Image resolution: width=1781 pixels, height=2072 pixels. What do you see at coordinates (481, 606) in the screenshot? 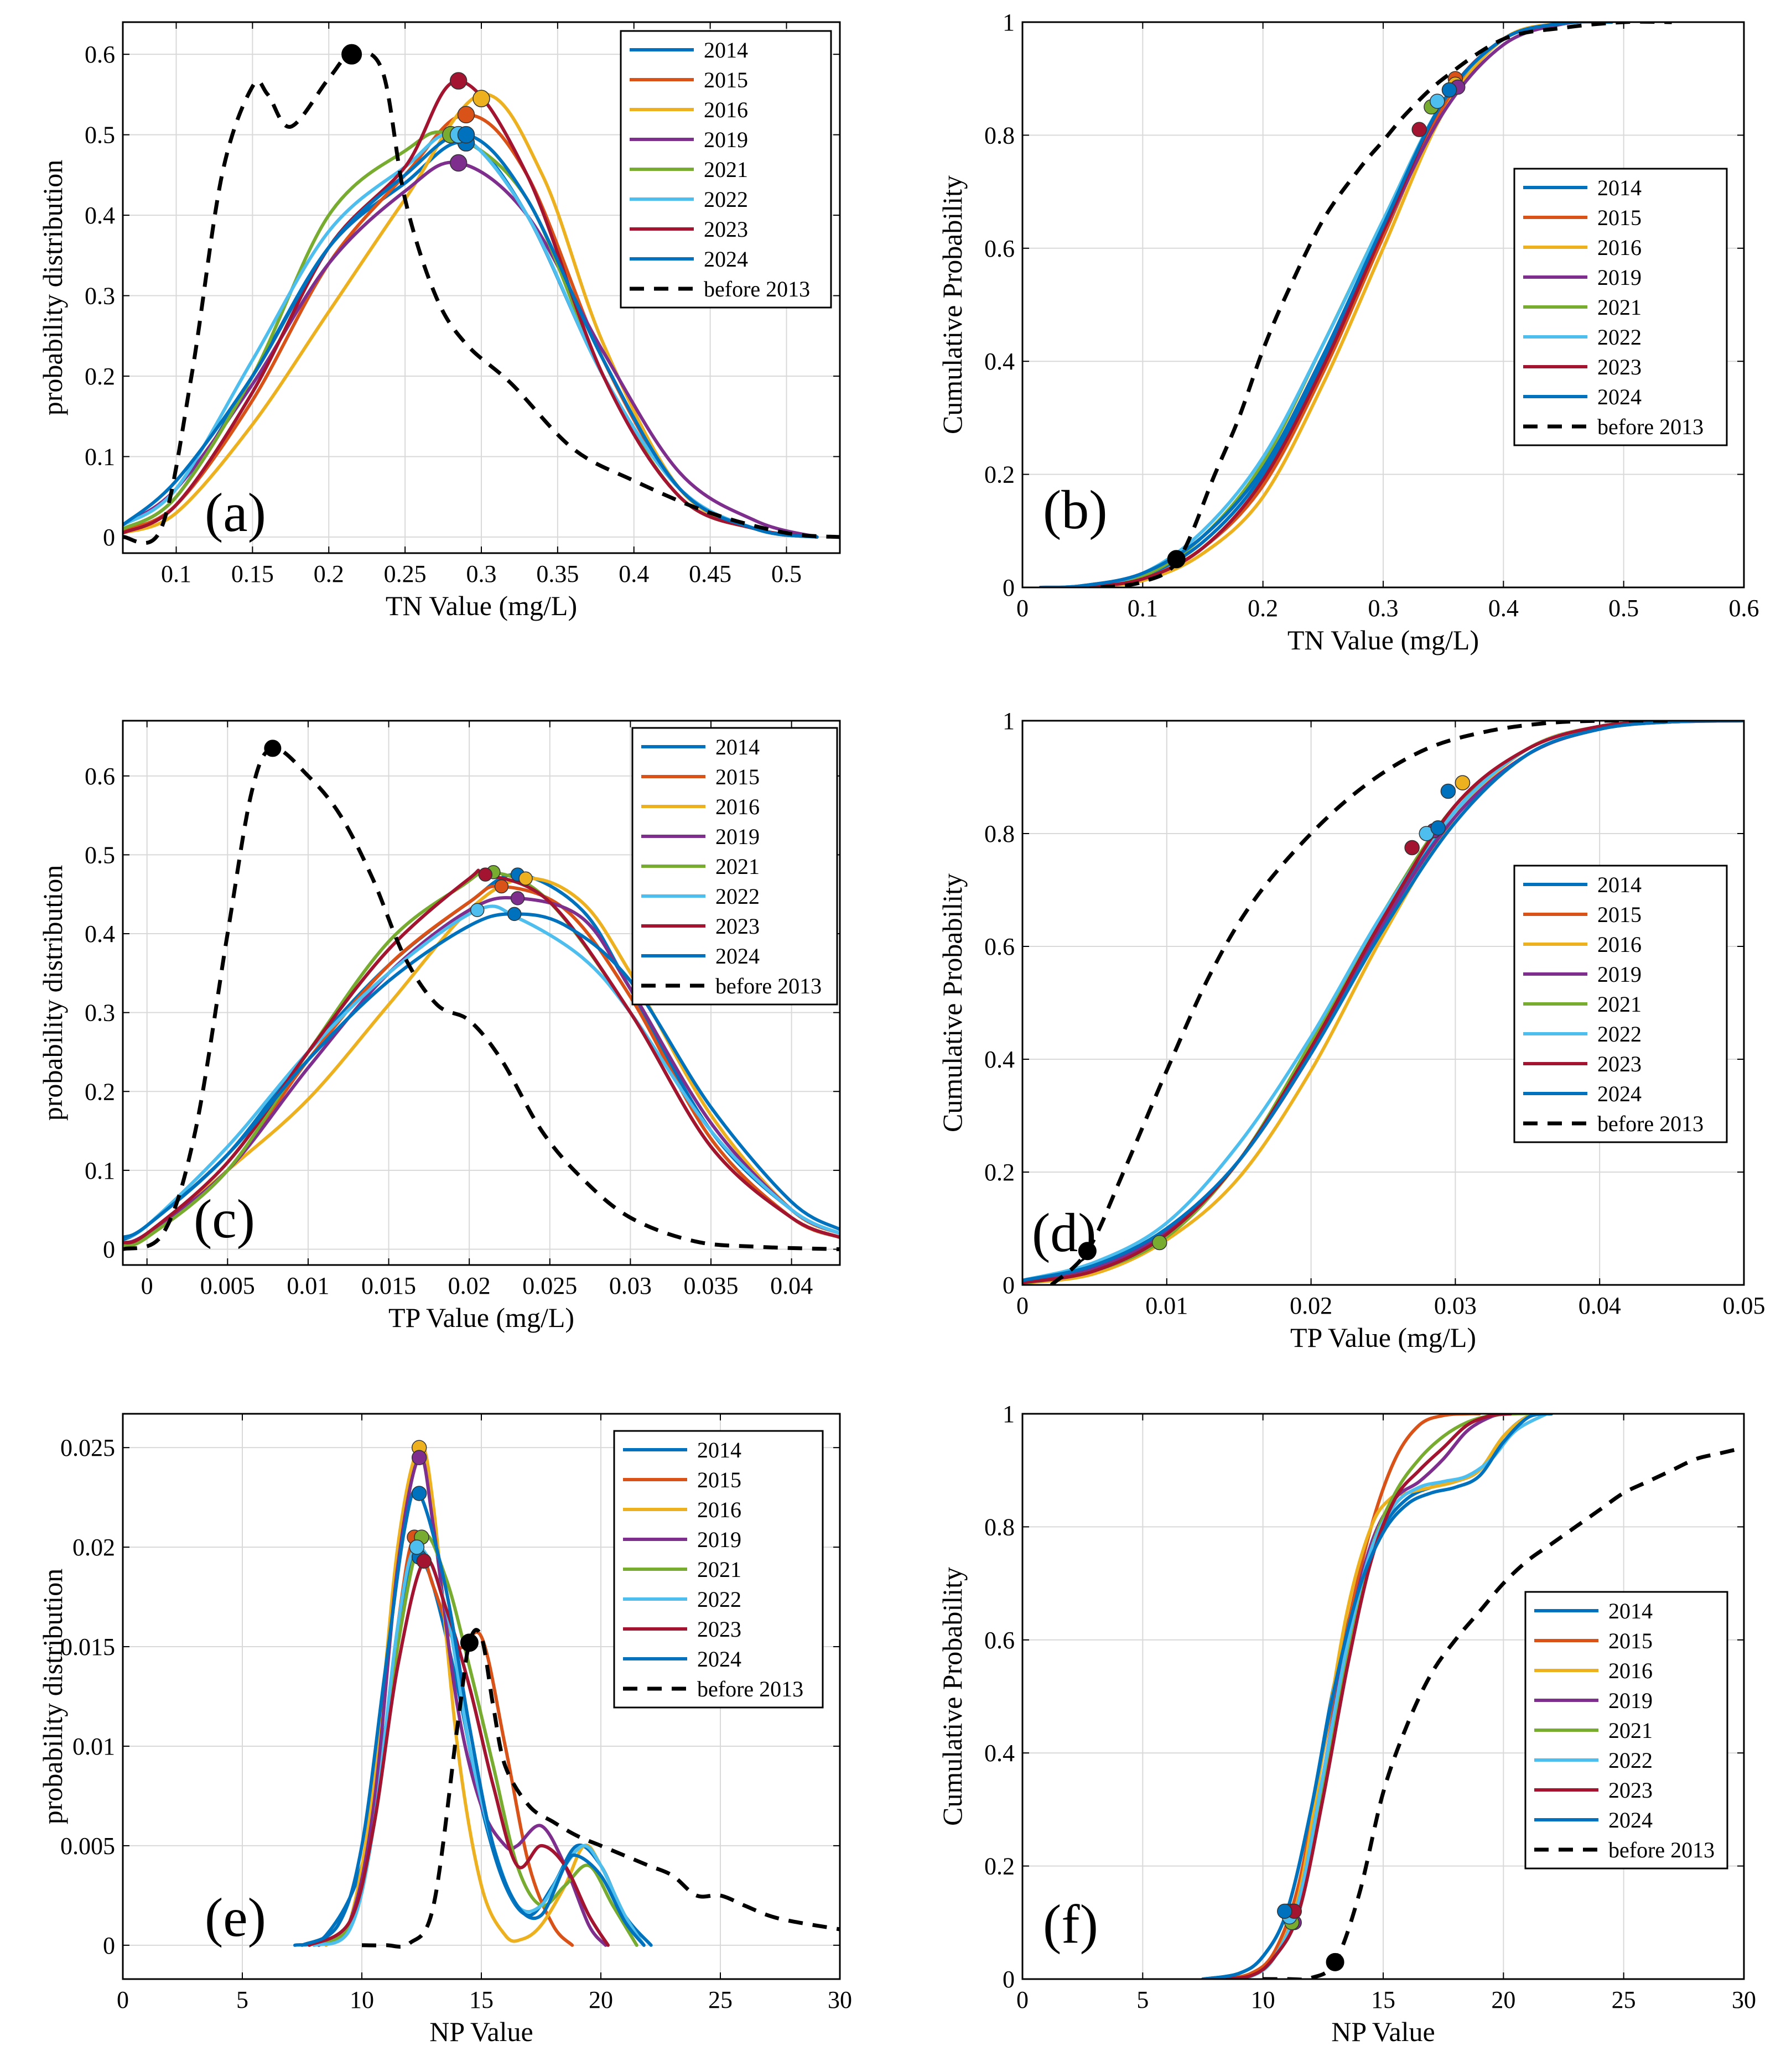
I see `x-axis-label: TN Value (mg/L)` at bounding box center [481, 606].